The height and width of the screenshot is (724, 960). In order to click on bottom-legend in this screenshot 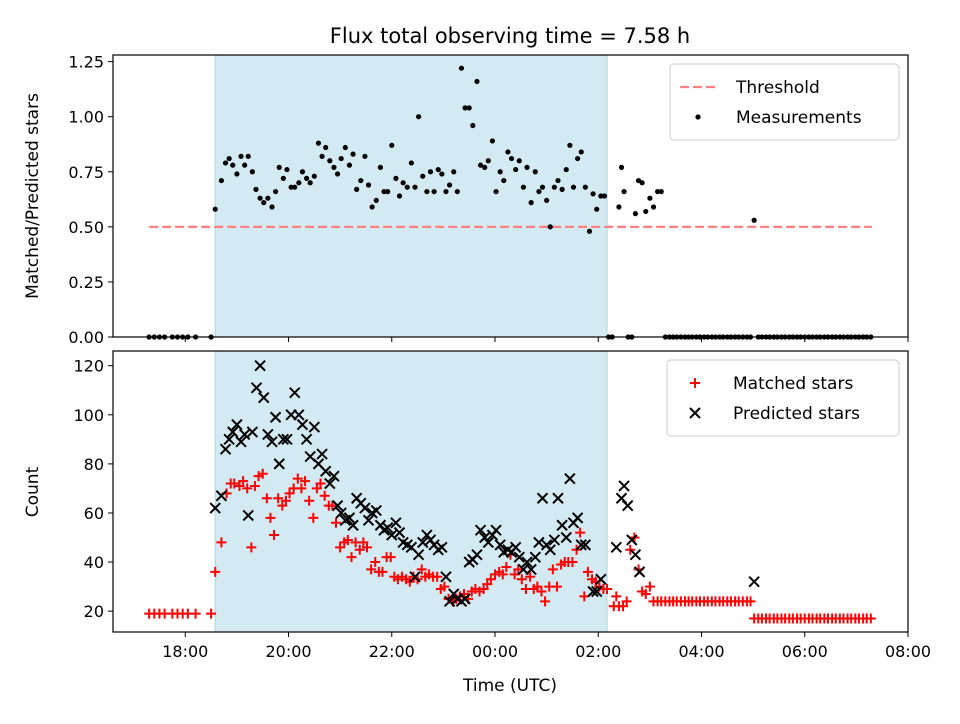, I will do `click(783, 398)`.